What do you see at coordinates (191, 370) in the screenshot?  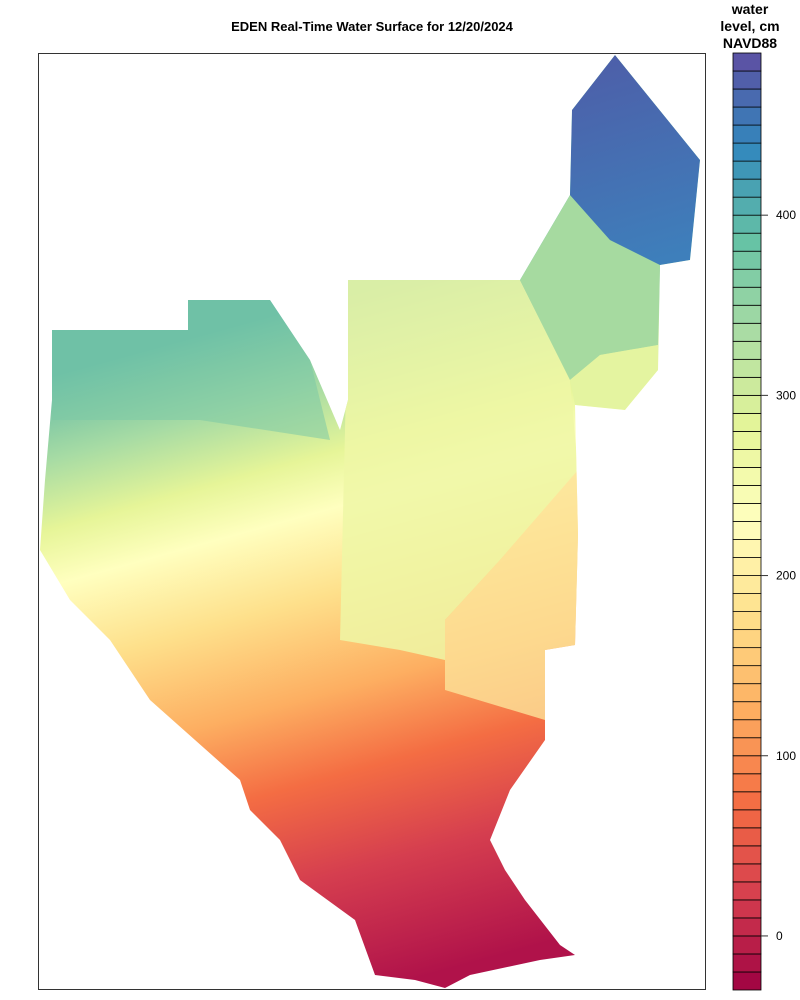 I see `northwest-region` at bounding box center [191, 370].